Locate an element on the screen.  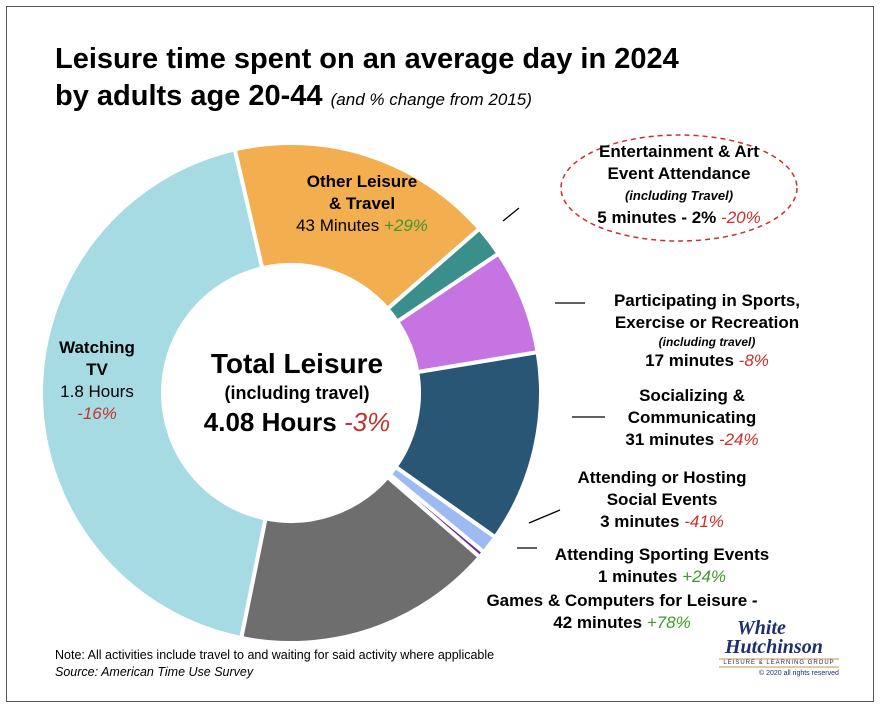
label-tv: Watching TV 1.8 Hours -16% is located at coordinates (97, 380).